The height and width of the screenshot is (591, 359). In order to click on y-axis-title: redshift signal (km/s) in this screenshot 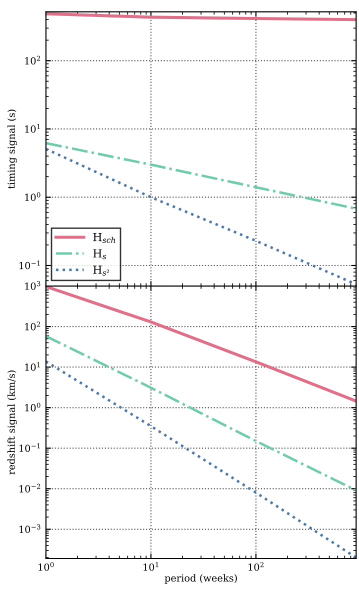, I will do `click(12, 422)`.